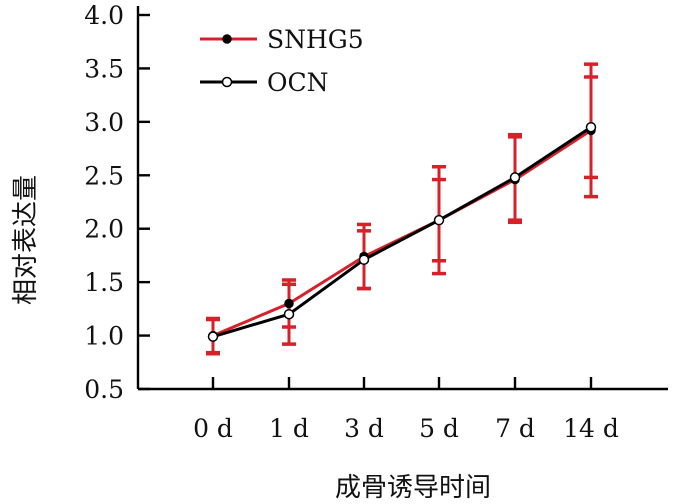 The image size is (674, 504). I want to click on legend-item-snhg5: SNHG5, so click(282, 39).